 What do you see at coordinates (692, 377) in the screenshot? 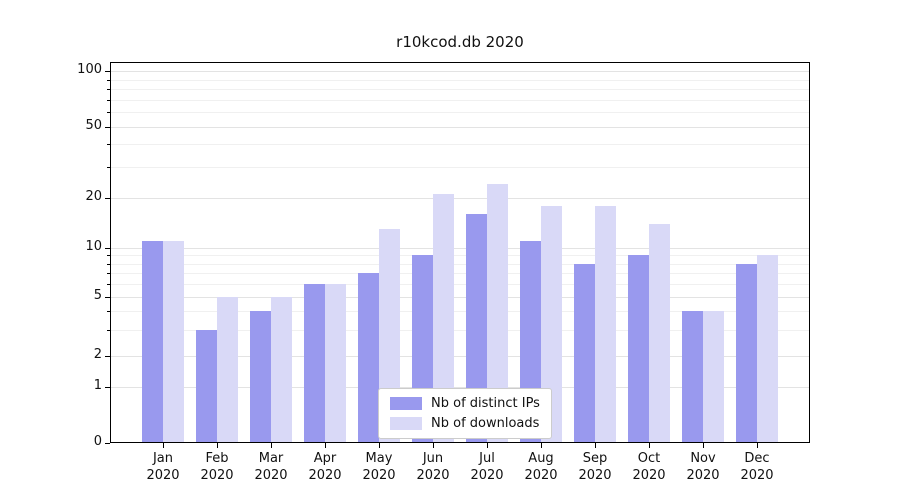
I see `bar-distinct-ips-nov` at bounding box center [692, 377].